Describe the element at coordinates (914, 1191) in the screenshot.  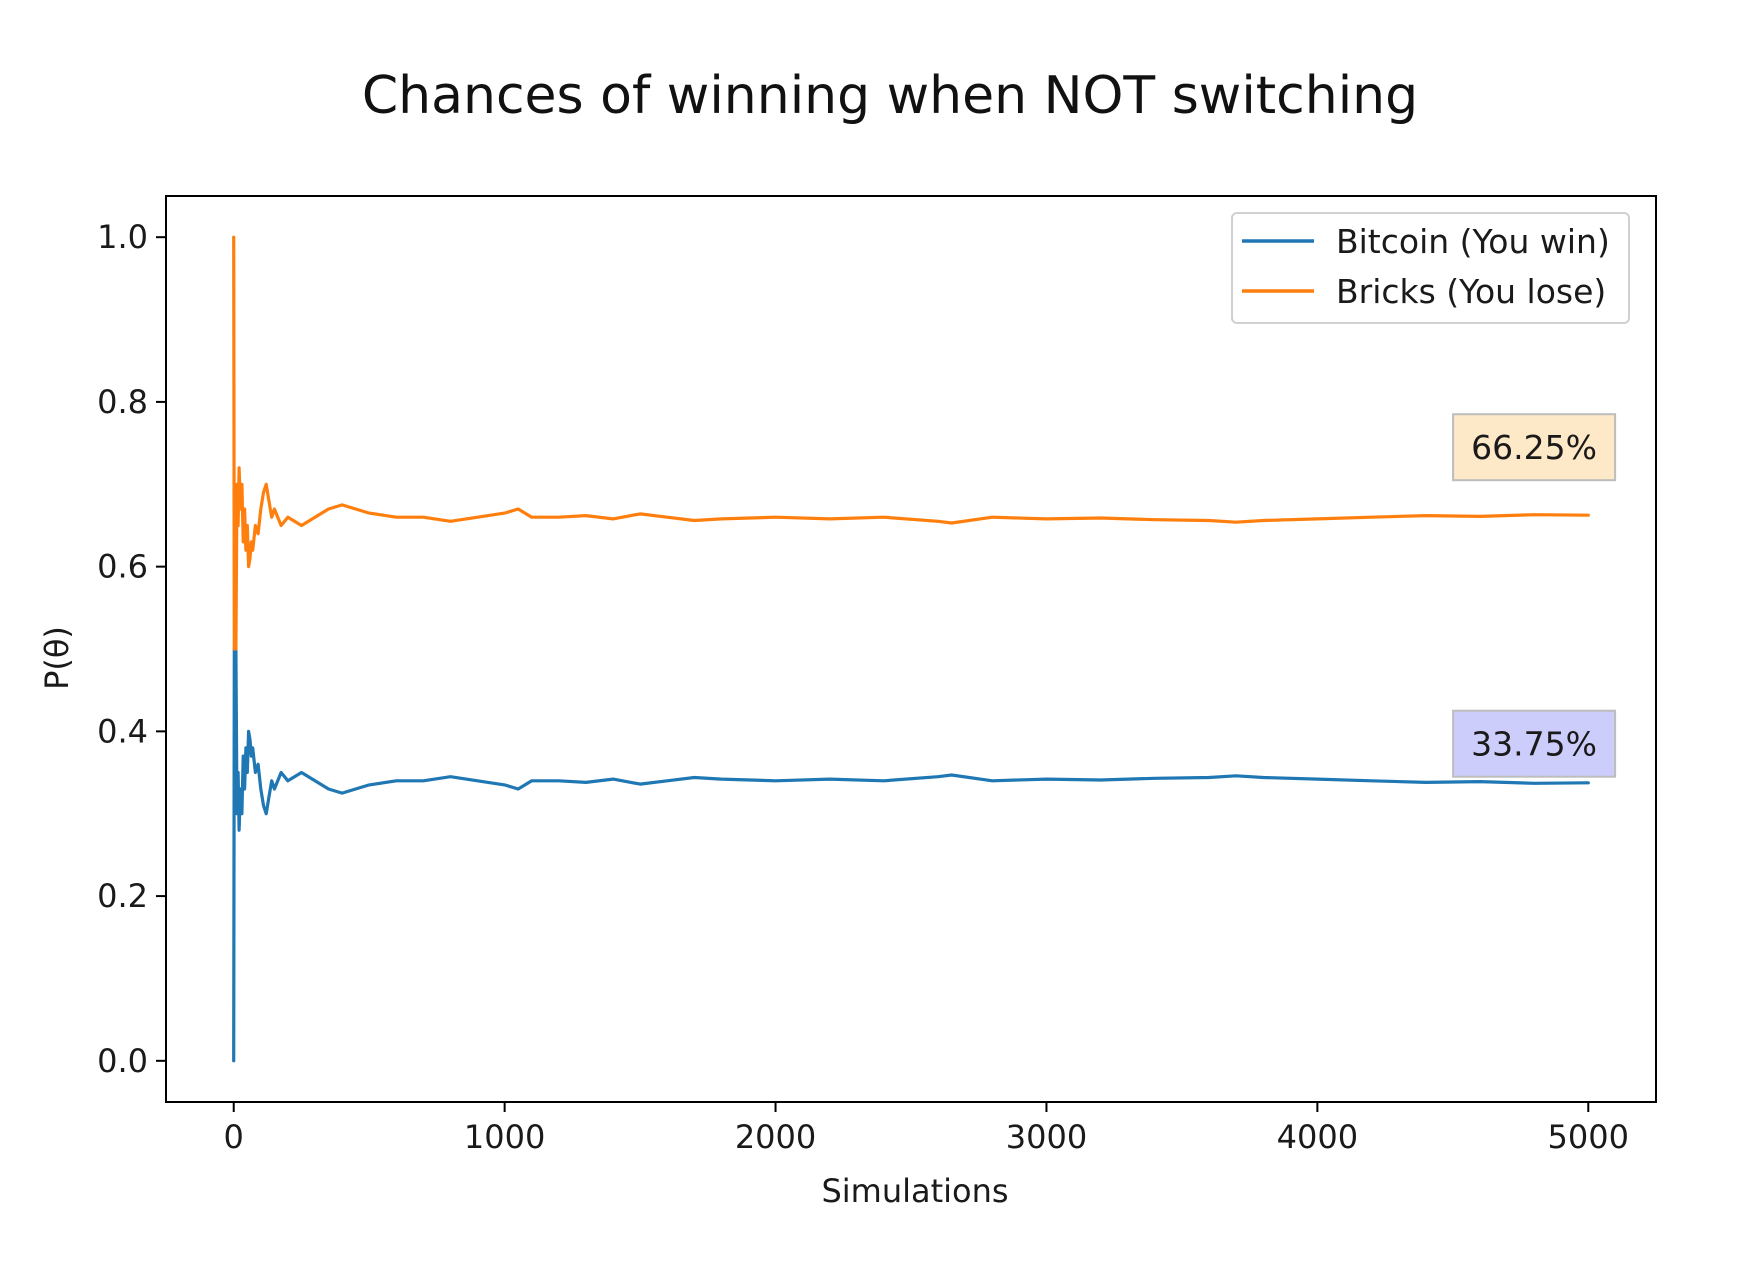
I see `x-axis-label: Simulations` at that location.